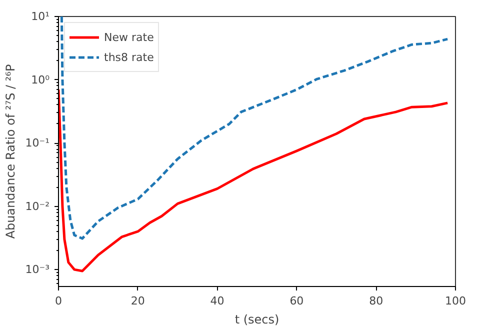 The image size is (493, 329). What do you see at coordinates (455, 301) in the screenshot?
I see `x-tick-label: 100` at bounding box center [455, 301].